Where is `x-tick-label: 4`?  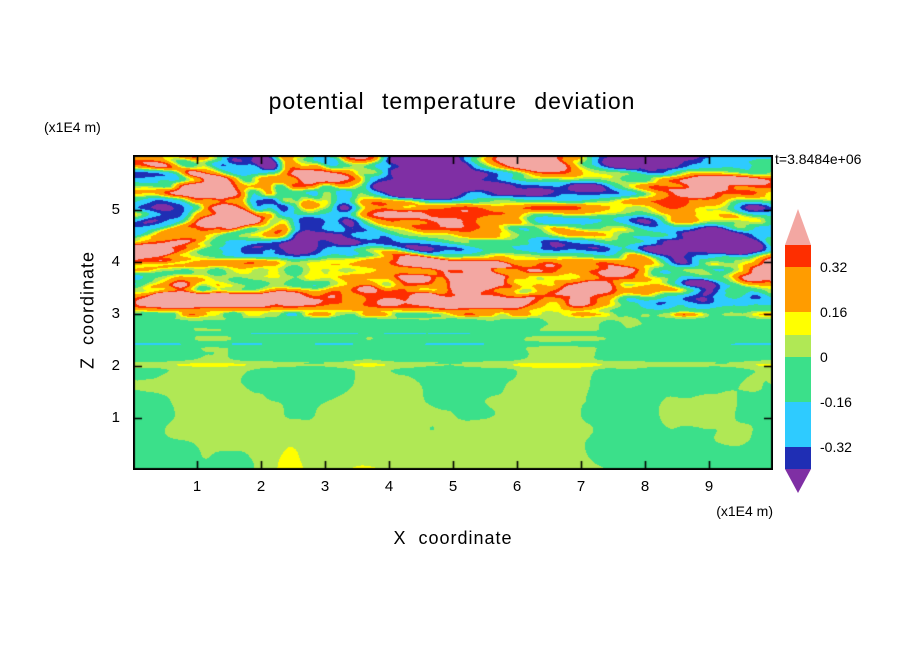 x-tick-label: 4 is located at coordinates (389, 486).